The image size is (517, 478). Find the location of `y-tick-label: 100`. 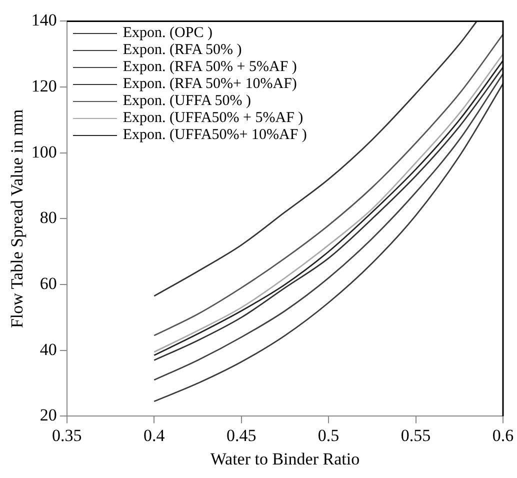

y-tick-label: 100 is located at coordinates (44, 152).